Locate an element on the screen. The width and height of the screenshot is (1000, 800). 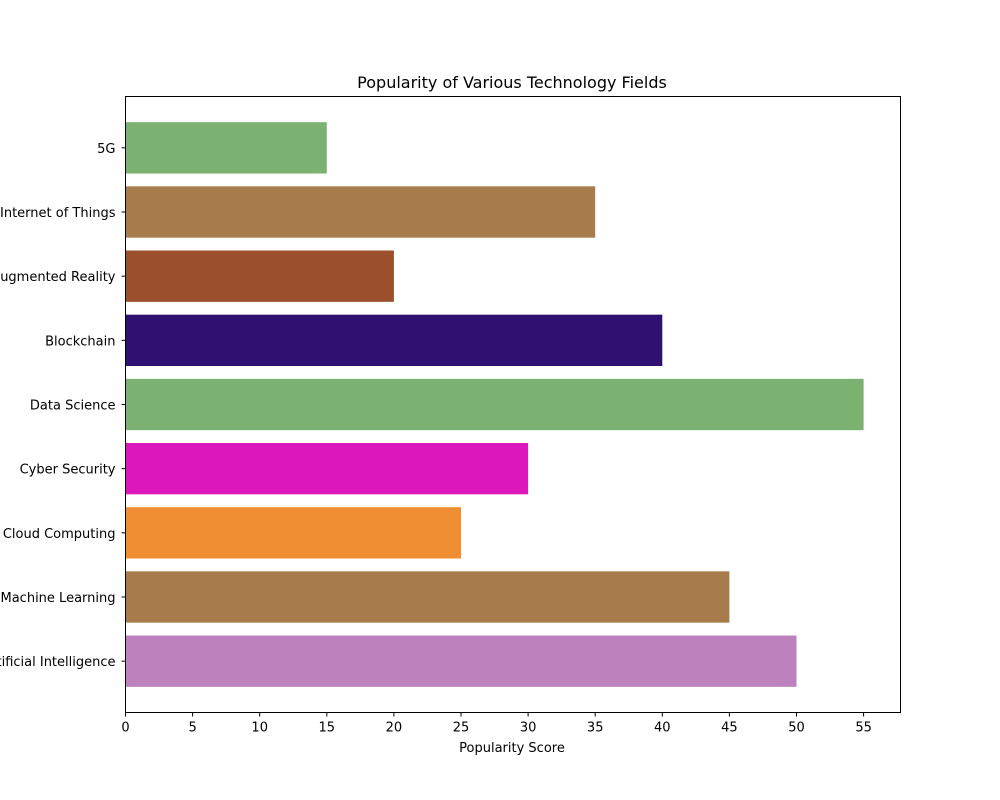
x-tick-label: 20 is located at coordinates (394, 728).